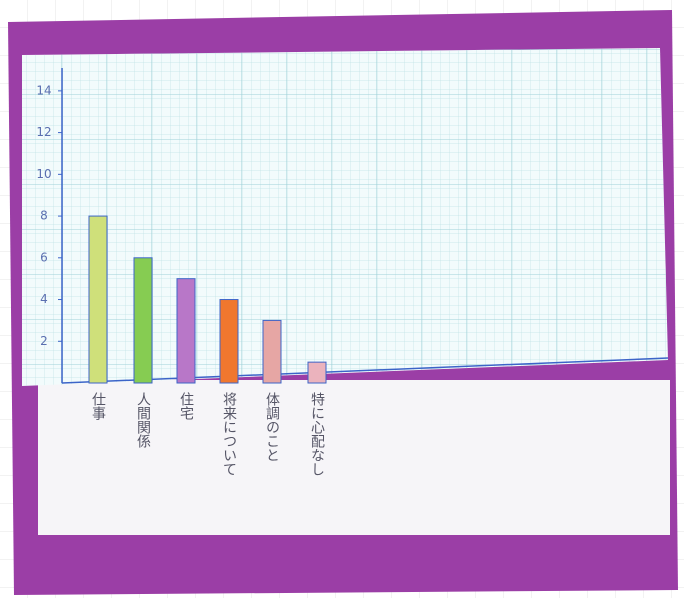 The width and height of the screenshot is (684, 602). What do you see at coordinates (272, 427) in the screenshot?
I see `x-tick-label: 体調のこと` at bounding box center [272, 427].